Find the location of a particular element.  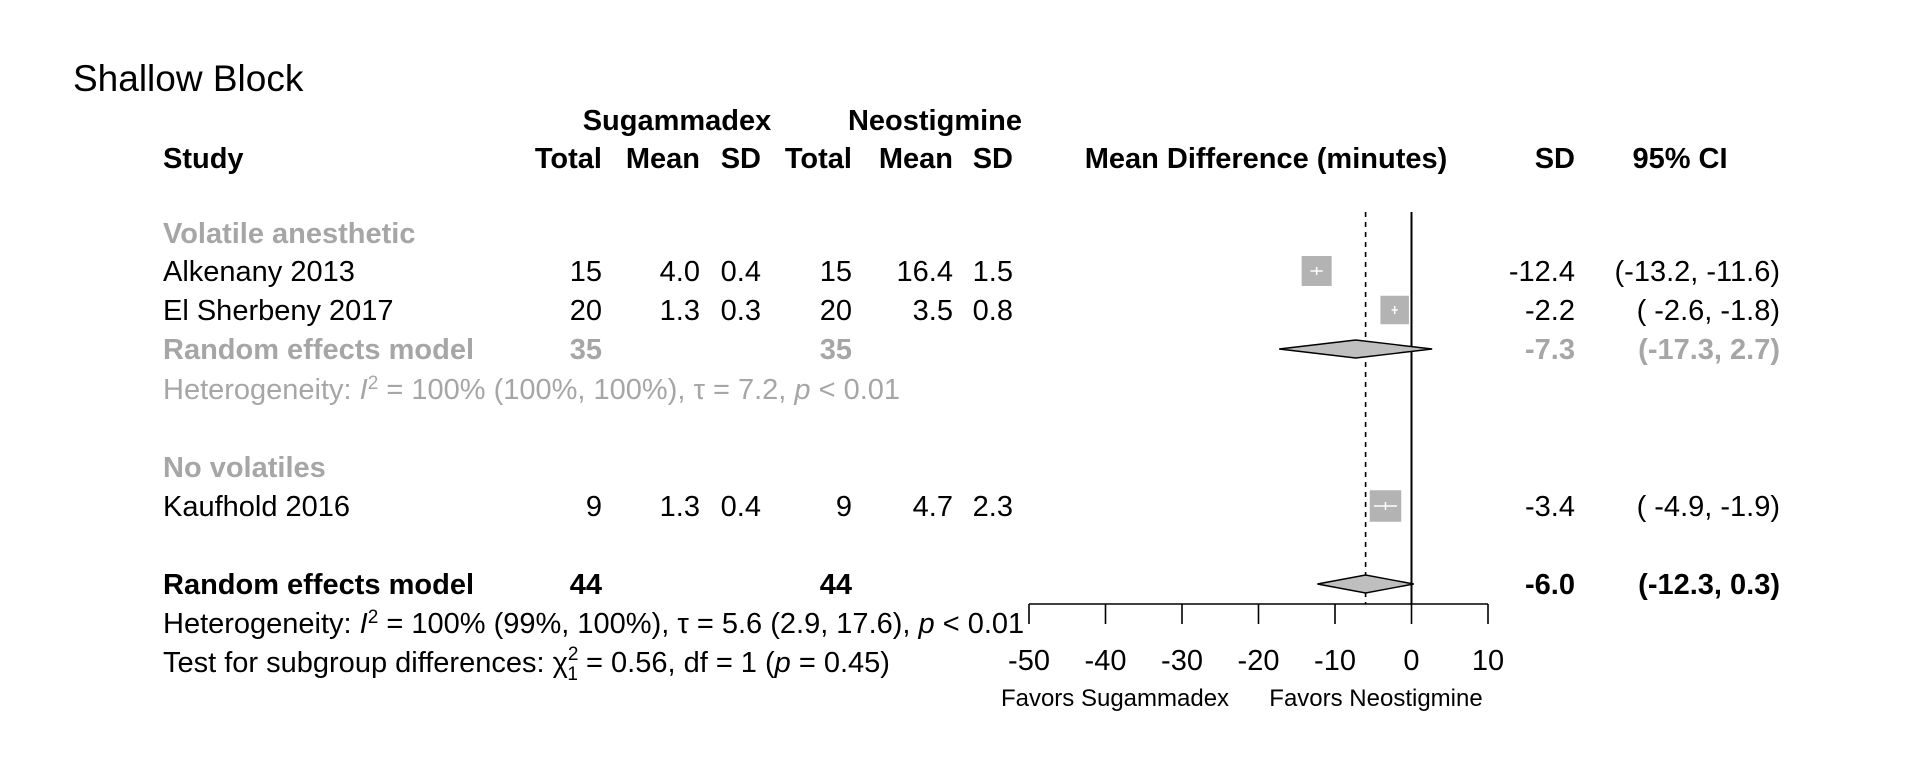

x-axis-tick-label: -30 is located at coordinates (1182, 661).